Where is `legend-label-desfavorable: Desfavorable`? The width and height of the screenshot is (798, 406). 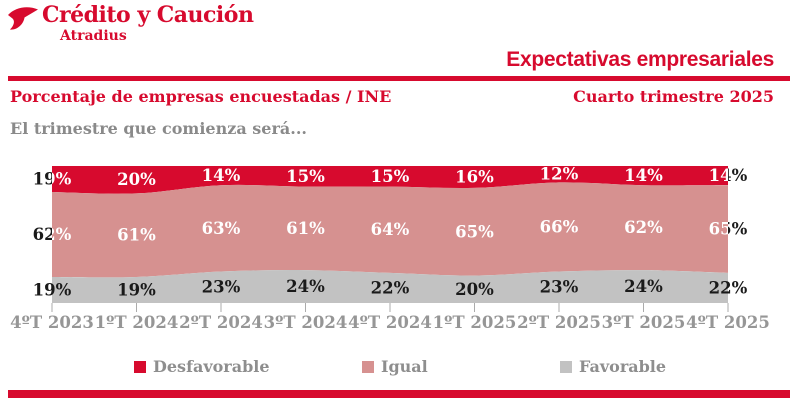 legend-label-desfavorable: Desfavorable is located at coordinates (211, 366).